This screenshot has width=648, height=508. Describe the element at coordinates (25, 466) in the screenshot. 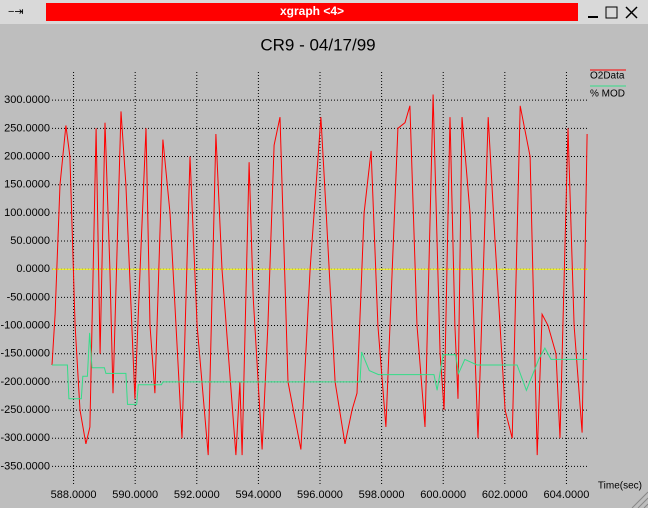

I see `y-tick-label: -350.0000` at that location.